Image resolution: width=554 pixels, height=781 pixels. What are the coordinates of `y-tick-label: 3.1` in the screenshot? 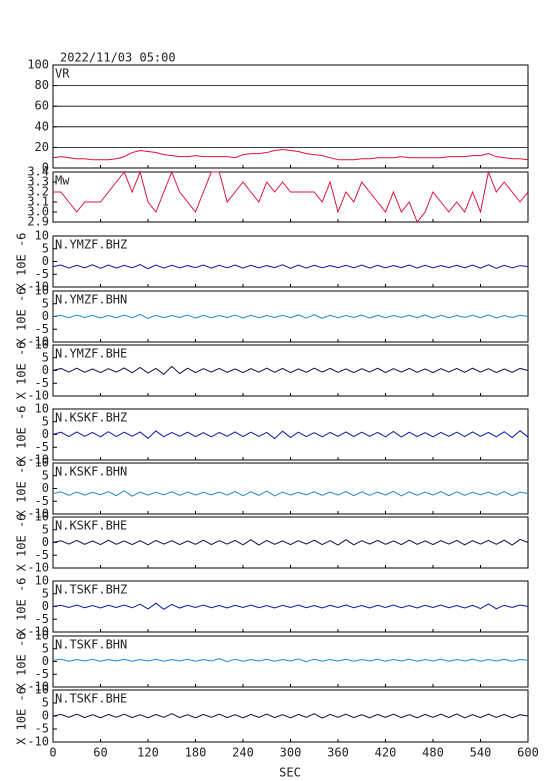 It's located at (38, 202).